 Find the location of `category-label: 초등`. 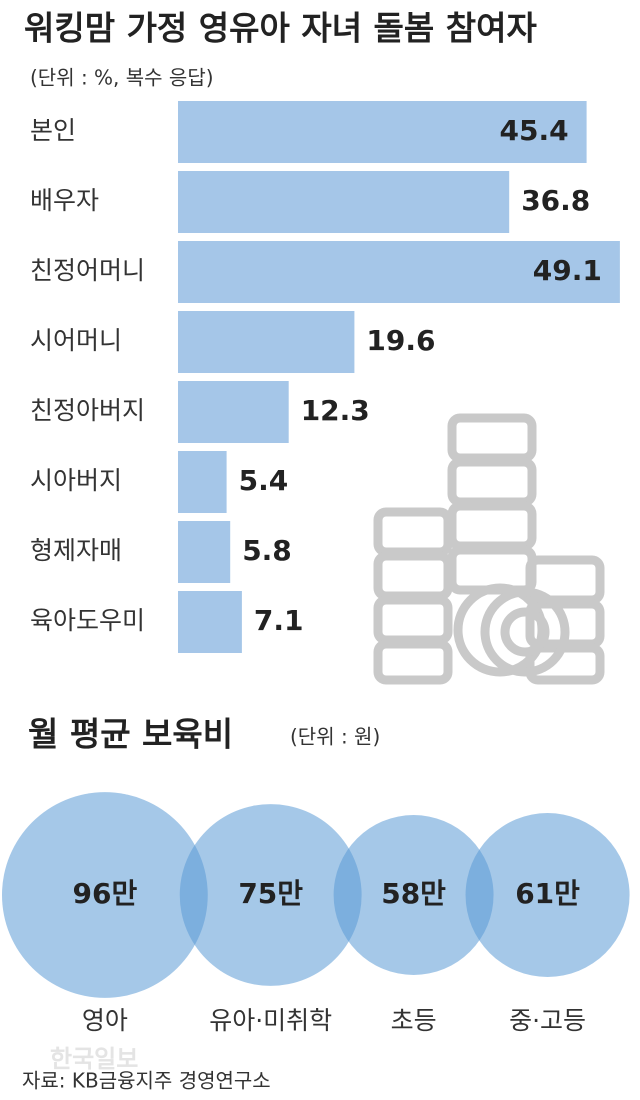

category-label: 초등 is located at coordinates (414, 1020).